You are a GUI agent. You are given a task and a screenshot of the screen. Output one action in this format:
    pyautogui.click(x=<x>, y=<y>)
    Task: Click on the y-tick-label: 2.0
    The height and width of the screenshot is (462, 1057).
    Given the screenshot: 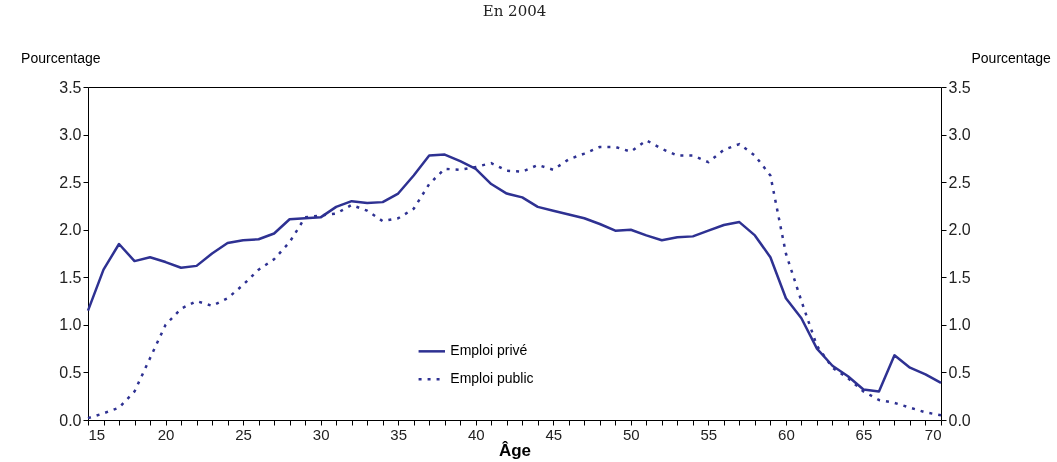 What is the action you would take?
    pyautogui.click(x=70, y=230)
    